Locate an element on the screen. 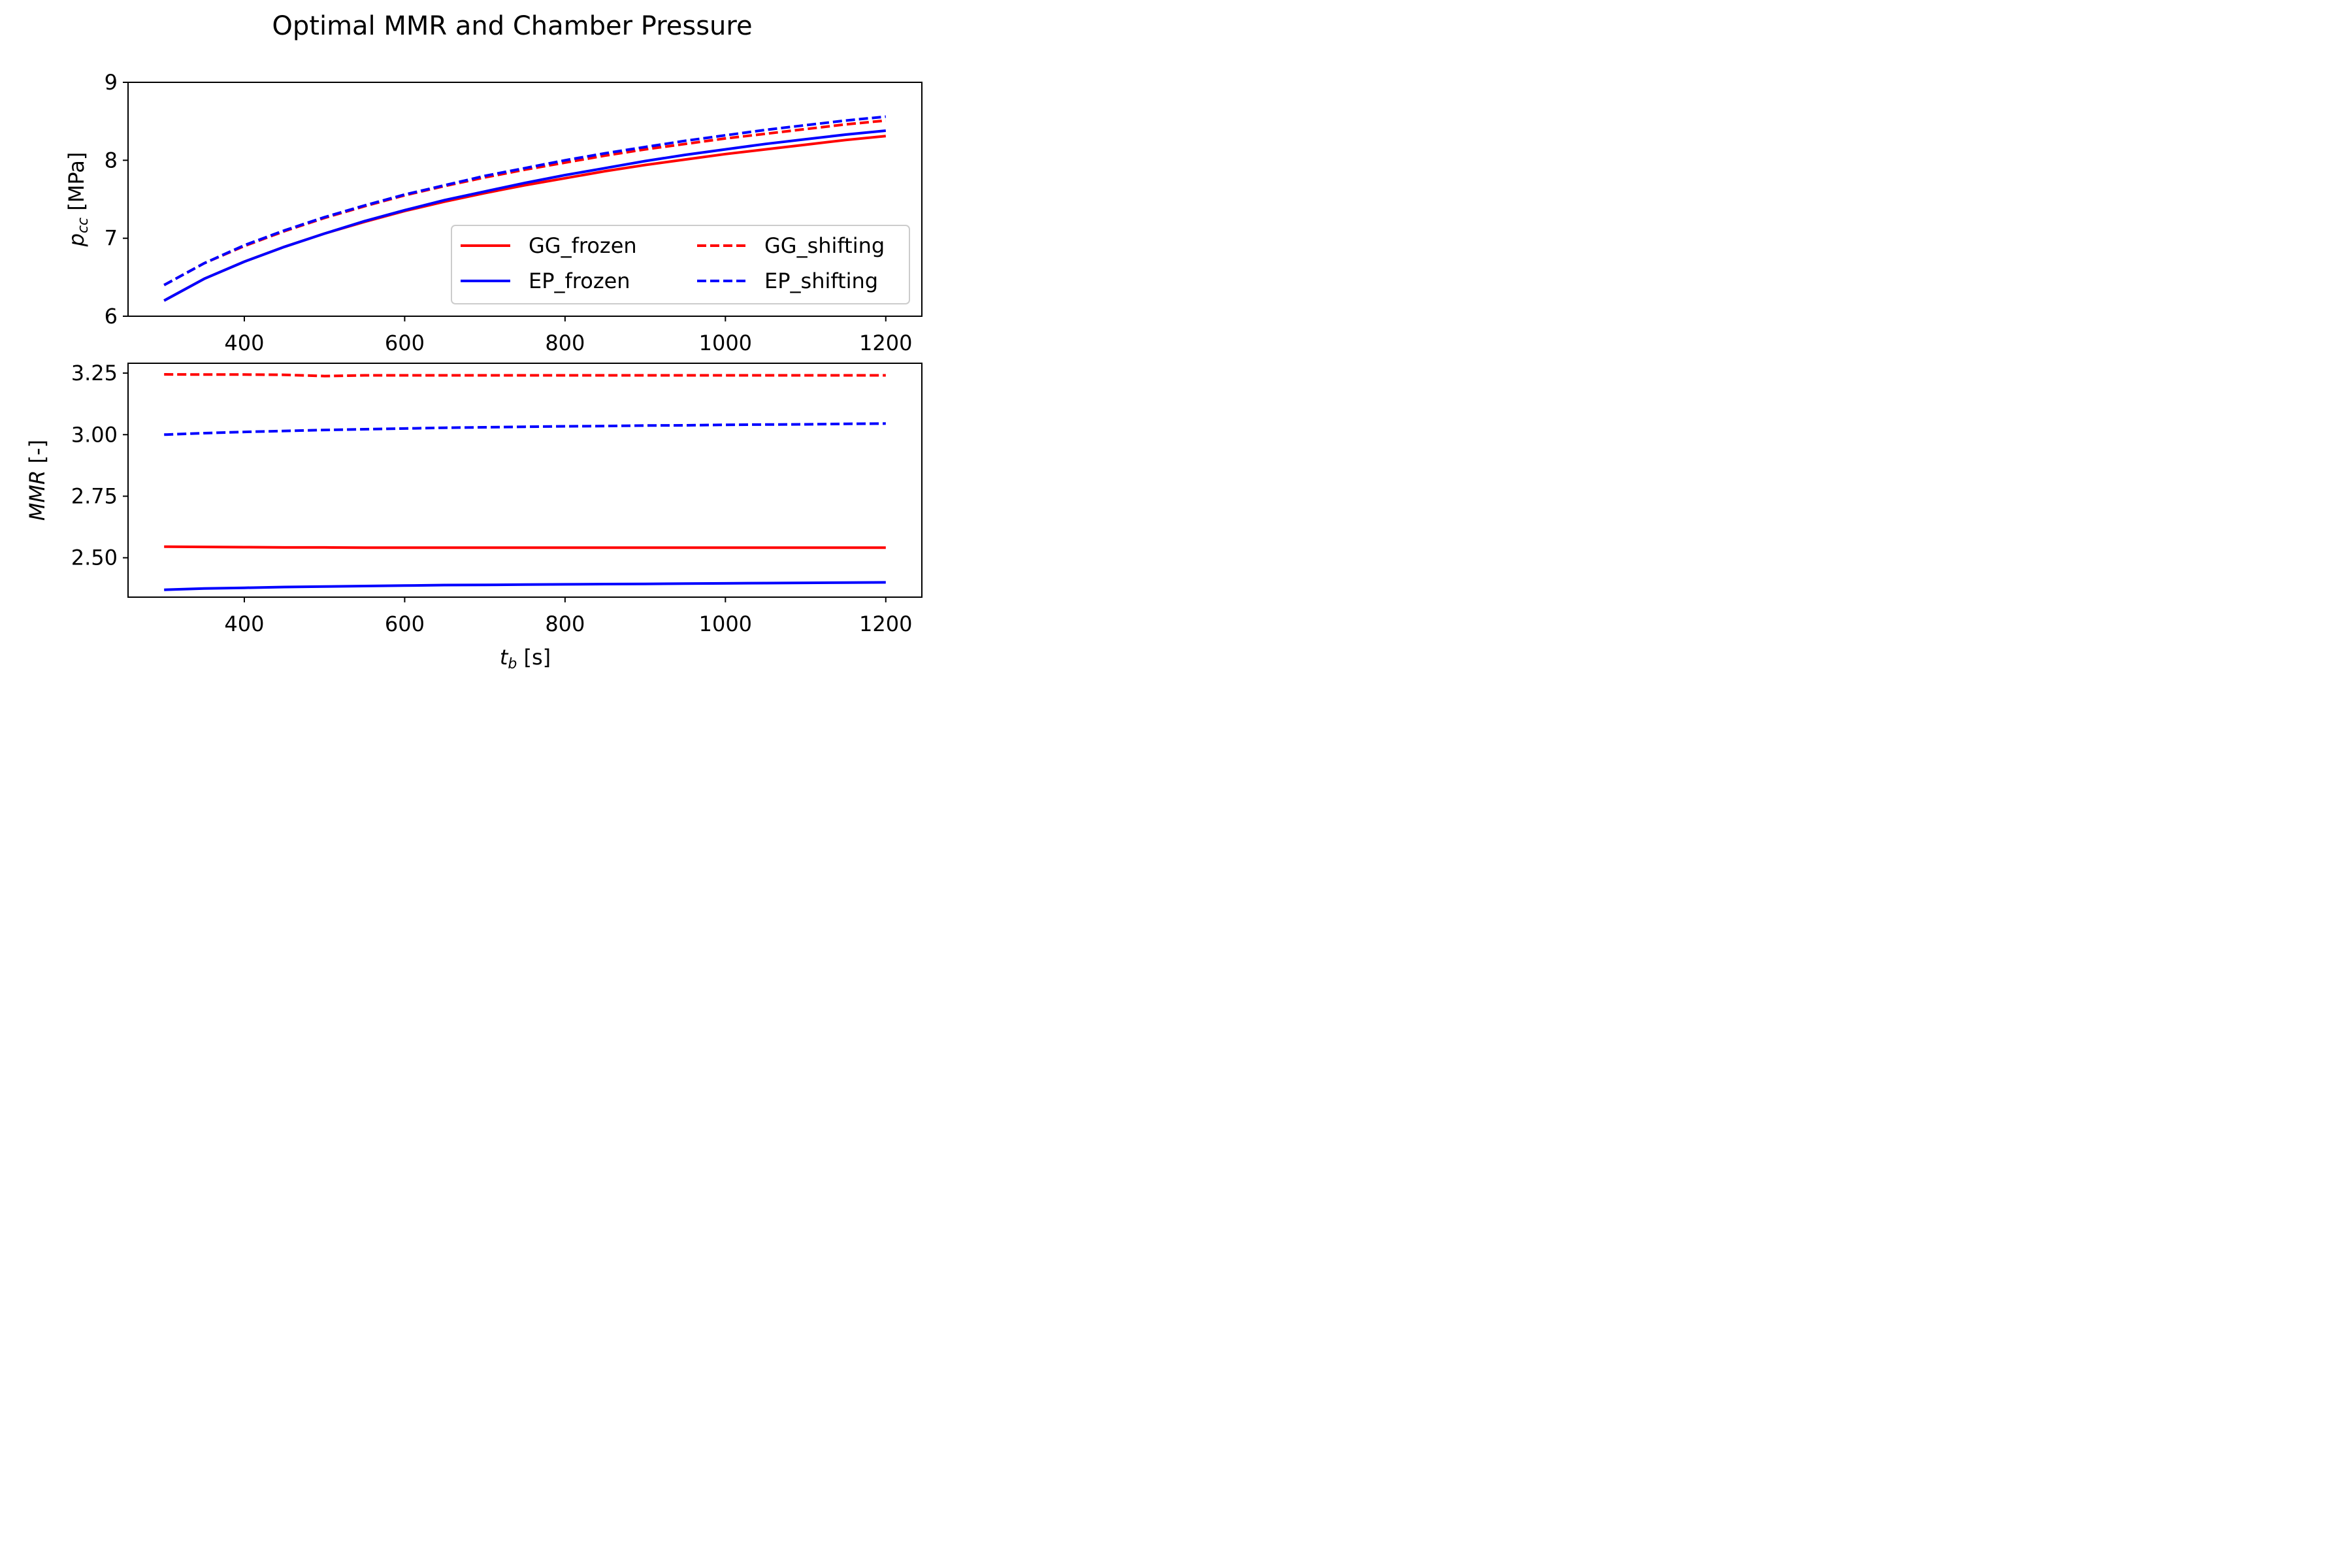 This screenshot has height=1568, width=2352. pressure-y-label-unit: [MPa] is located at coordinates (76, 185).